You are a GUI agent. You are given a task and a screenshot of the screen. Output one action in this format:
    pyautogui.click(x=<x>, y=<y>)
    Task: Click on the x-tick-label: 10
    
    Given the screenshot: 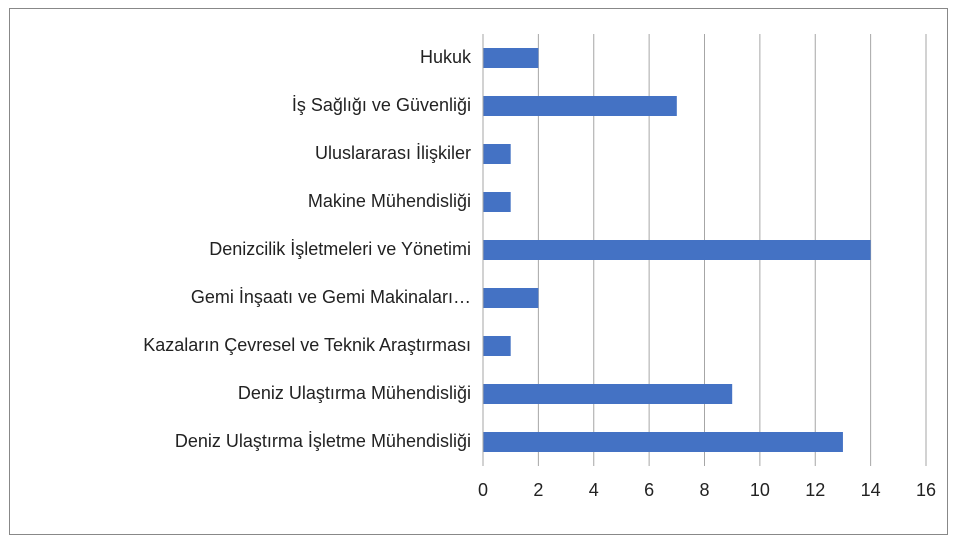 What is the action you would take?
    pyautogui.click(x=760, y=490)
    